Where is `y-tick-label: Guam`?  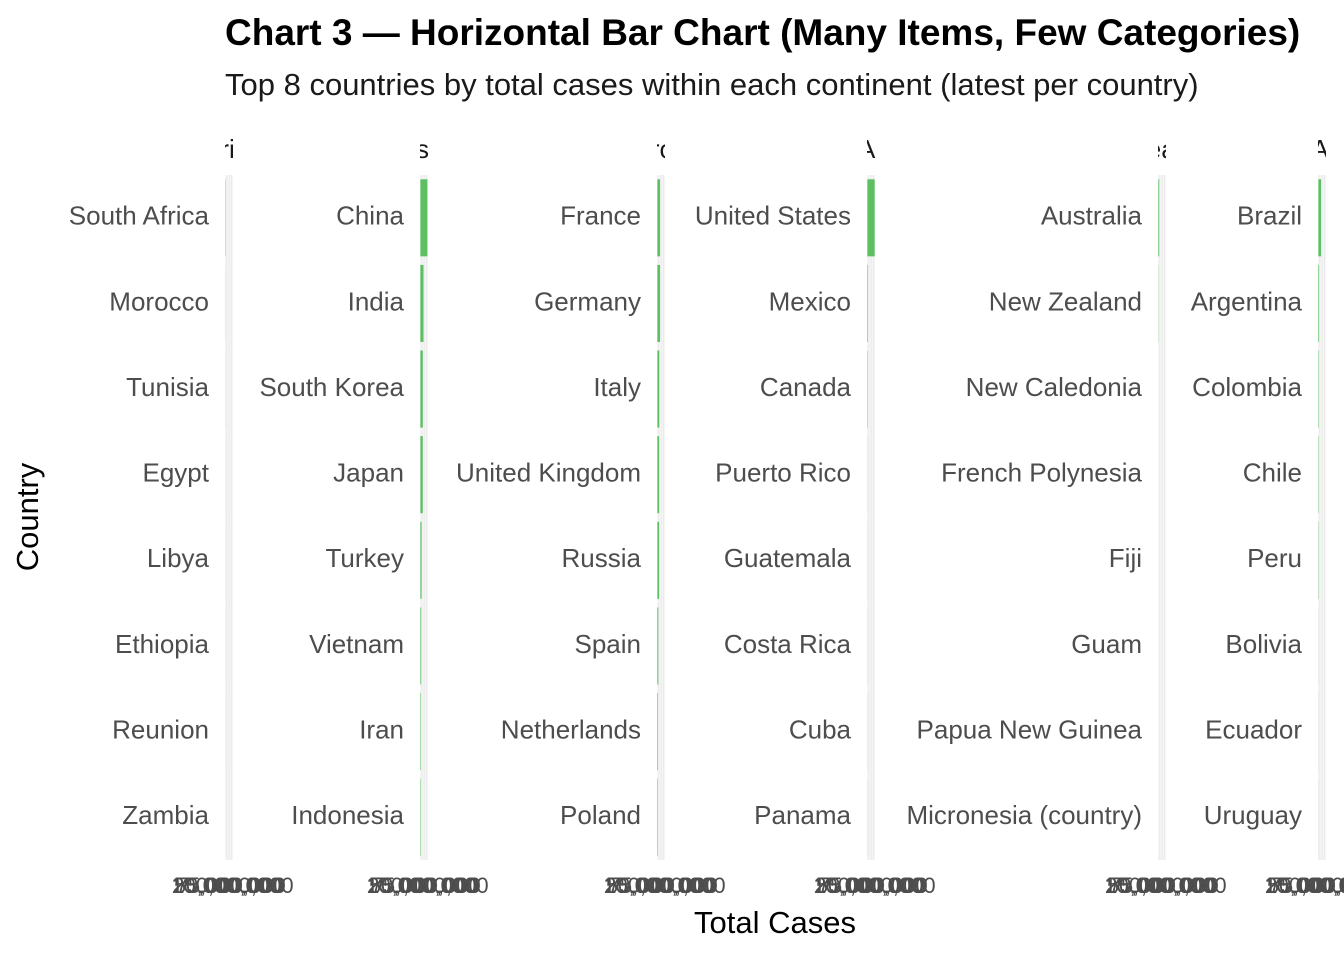
y-tick-label: Guam is located at coordinates (1106, 644).